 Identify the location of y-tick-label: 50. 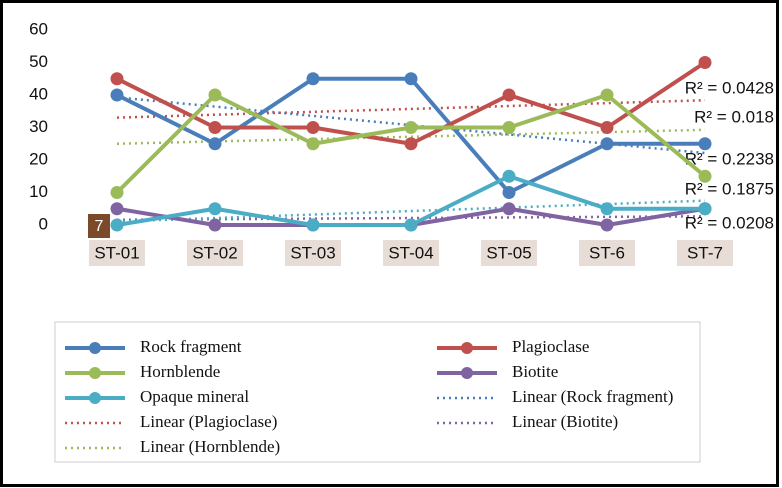
(38, 61).